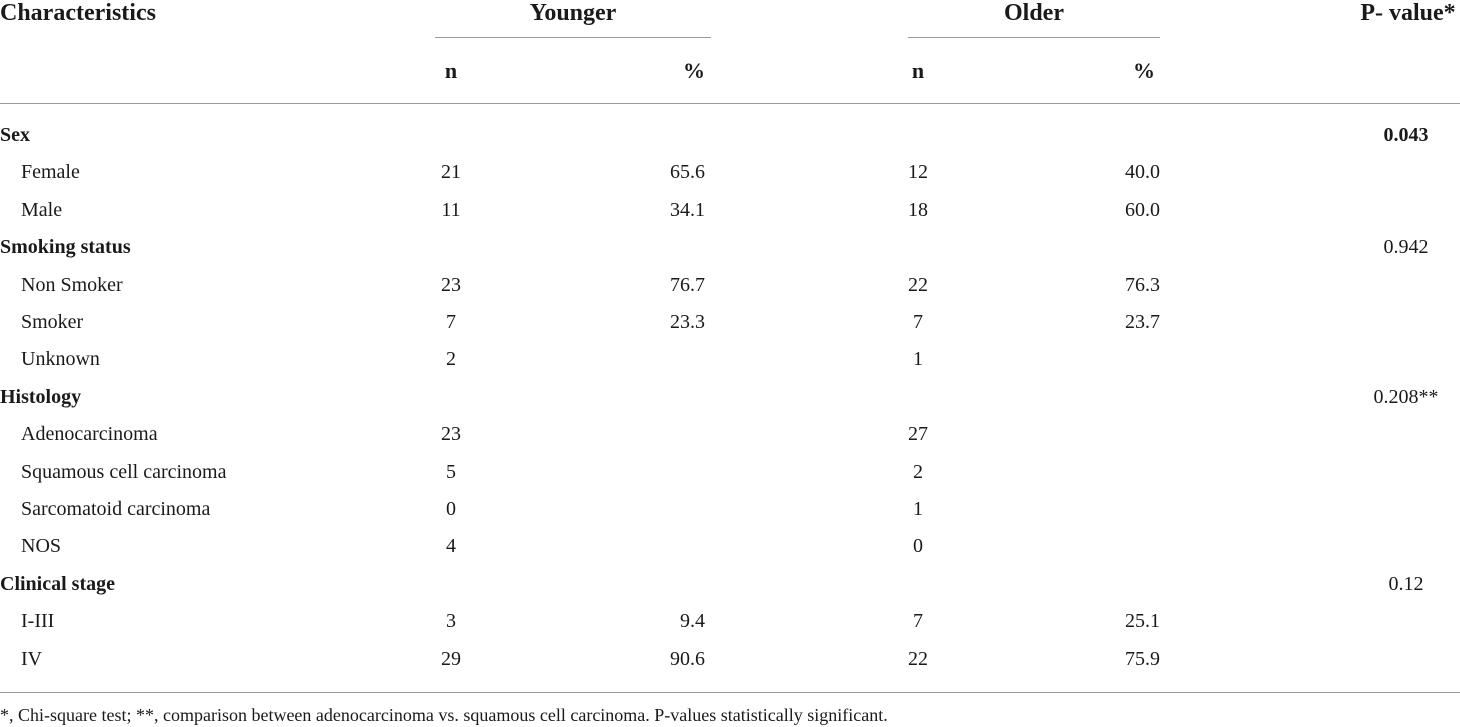 Image resolution: width=1460 pixels, height=727 pixels. I want to click on younger-n-cell: 11, so click(451, 209).